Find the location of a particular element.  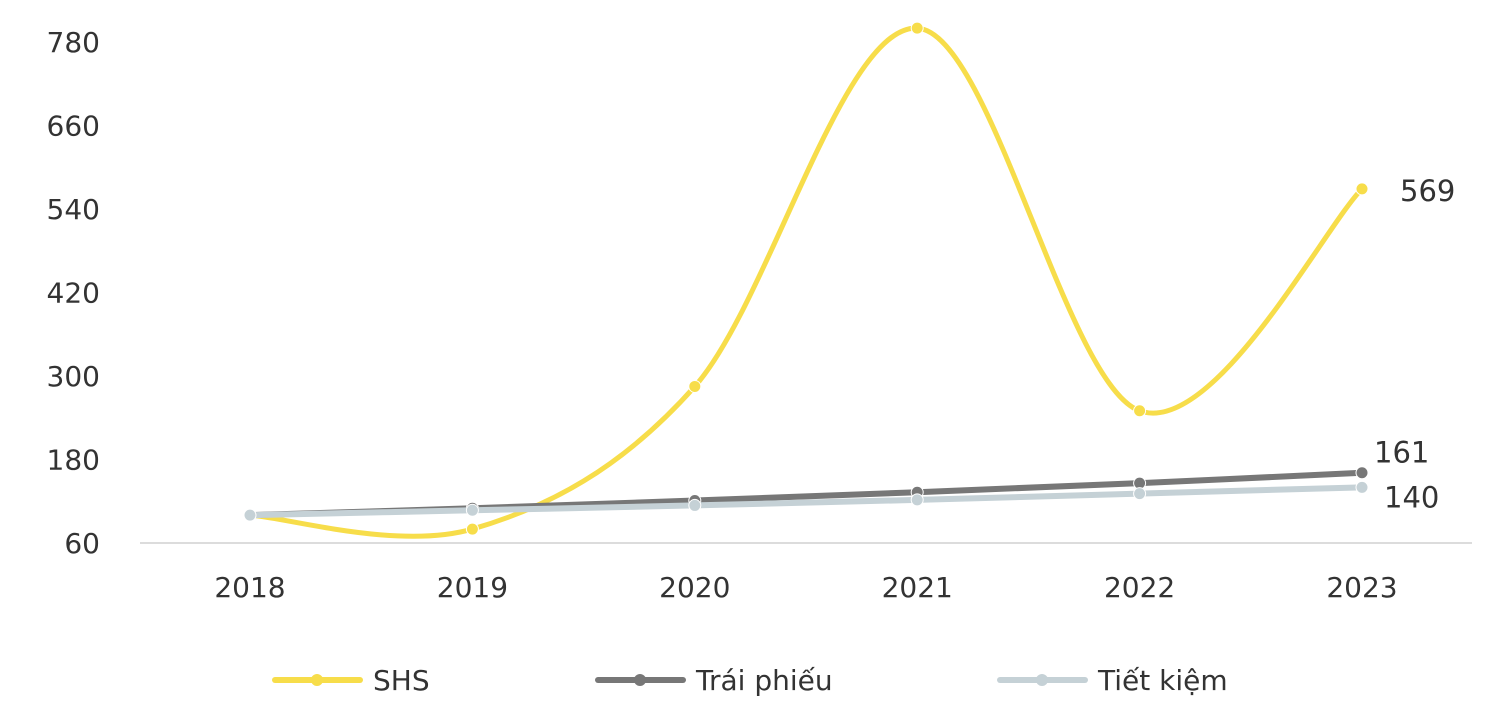

series-line-tiet-kiem is located at coordinates (806, 501).